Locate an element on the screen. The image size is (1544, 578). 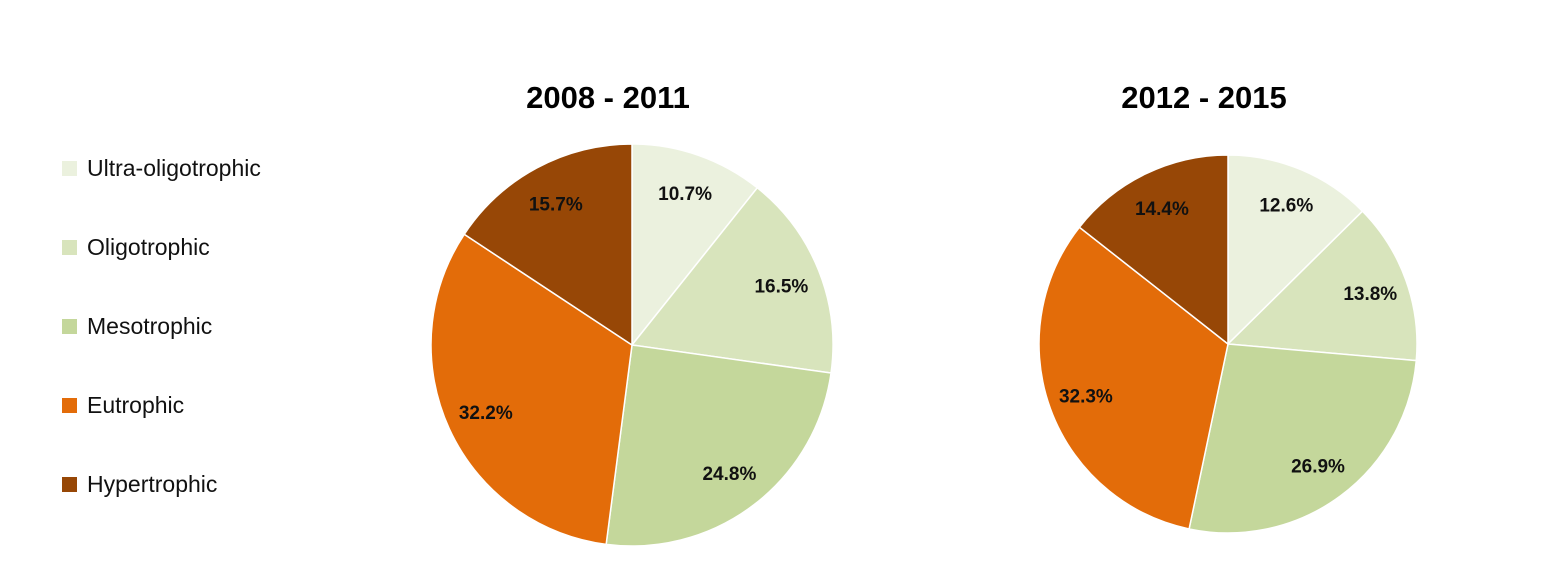
data-label: 16.5% is located at coordinates (781, 287).